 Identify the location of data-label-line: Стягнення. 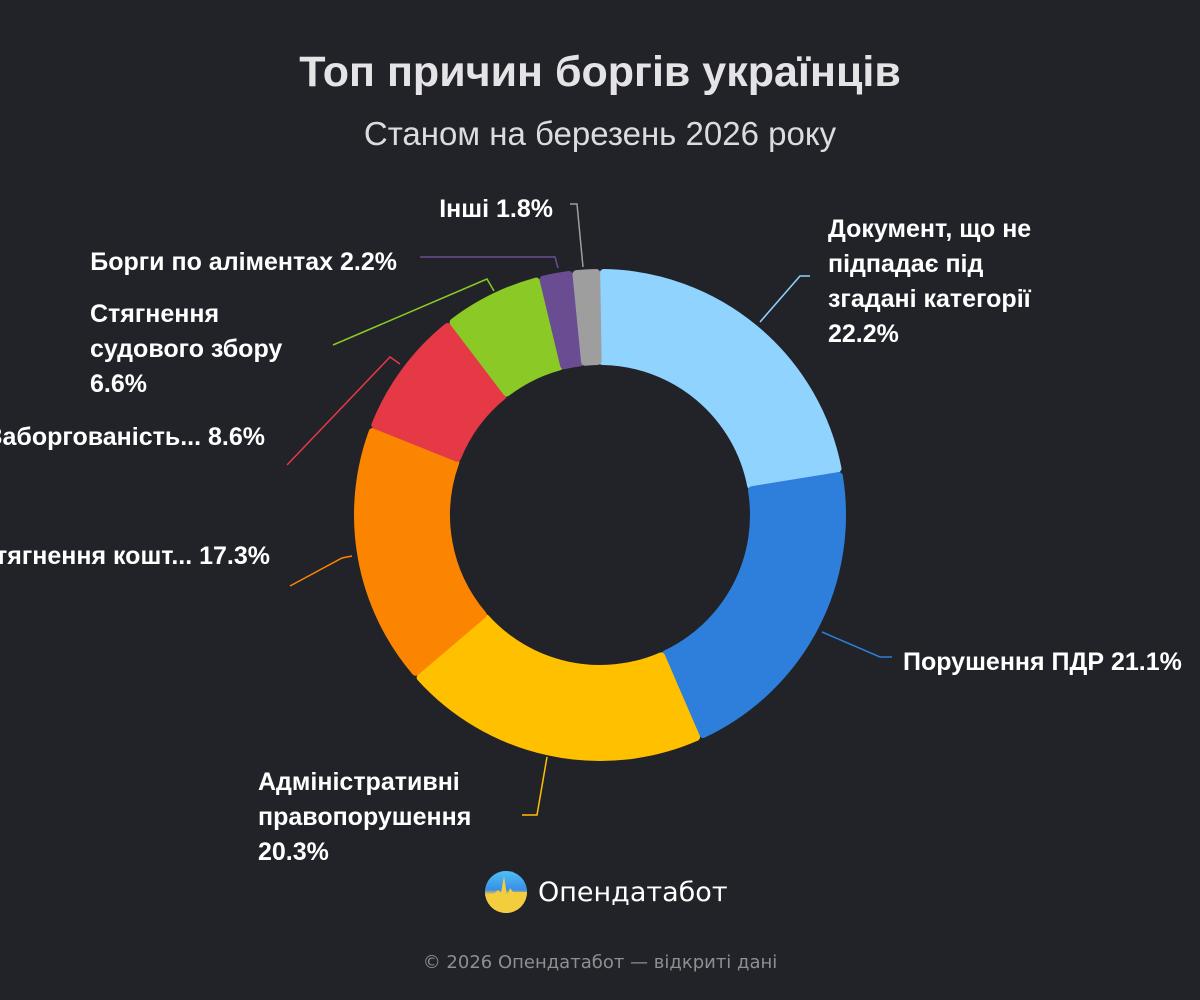
(154, 314).